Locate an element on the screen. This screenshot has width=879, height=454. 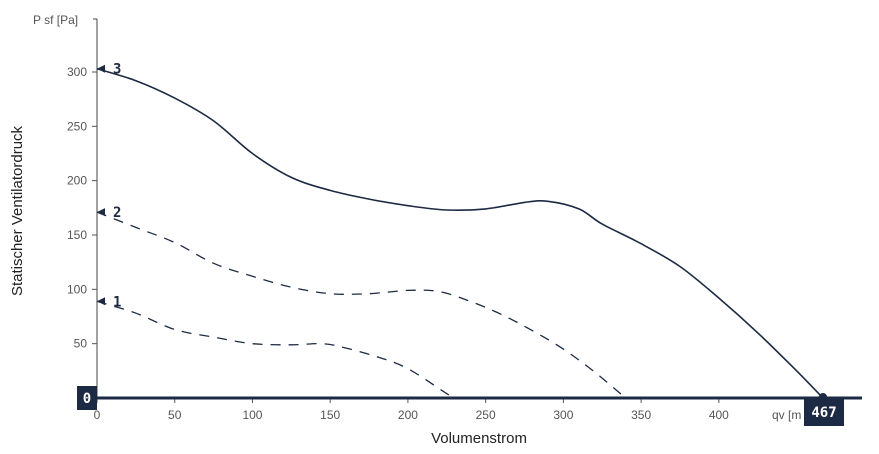
x-tick-label: 50 is located at coordinates (175, 415).